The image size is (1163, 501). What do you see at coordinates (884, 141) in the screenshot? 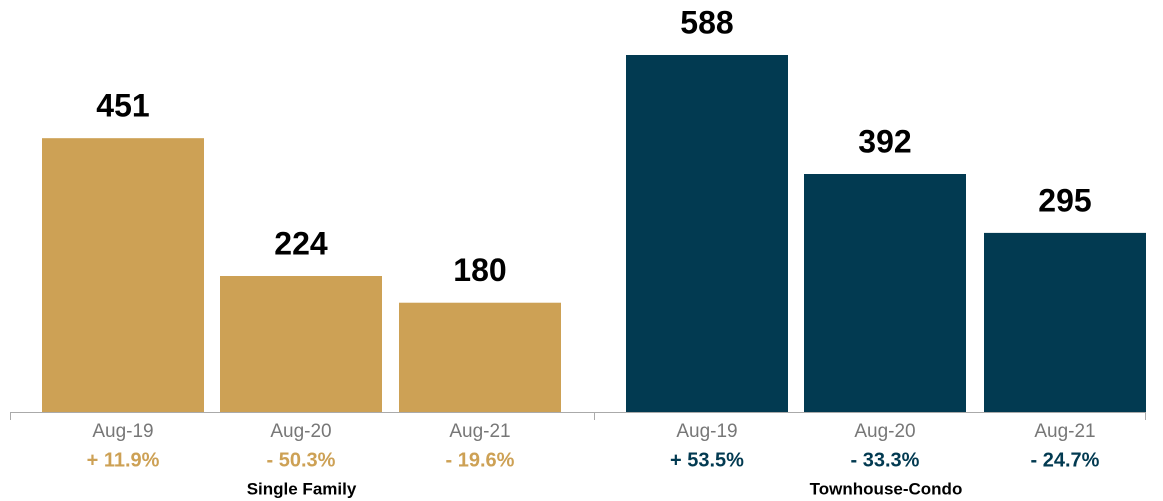
I see `value-label: 392` at bounding box center [884, 141].